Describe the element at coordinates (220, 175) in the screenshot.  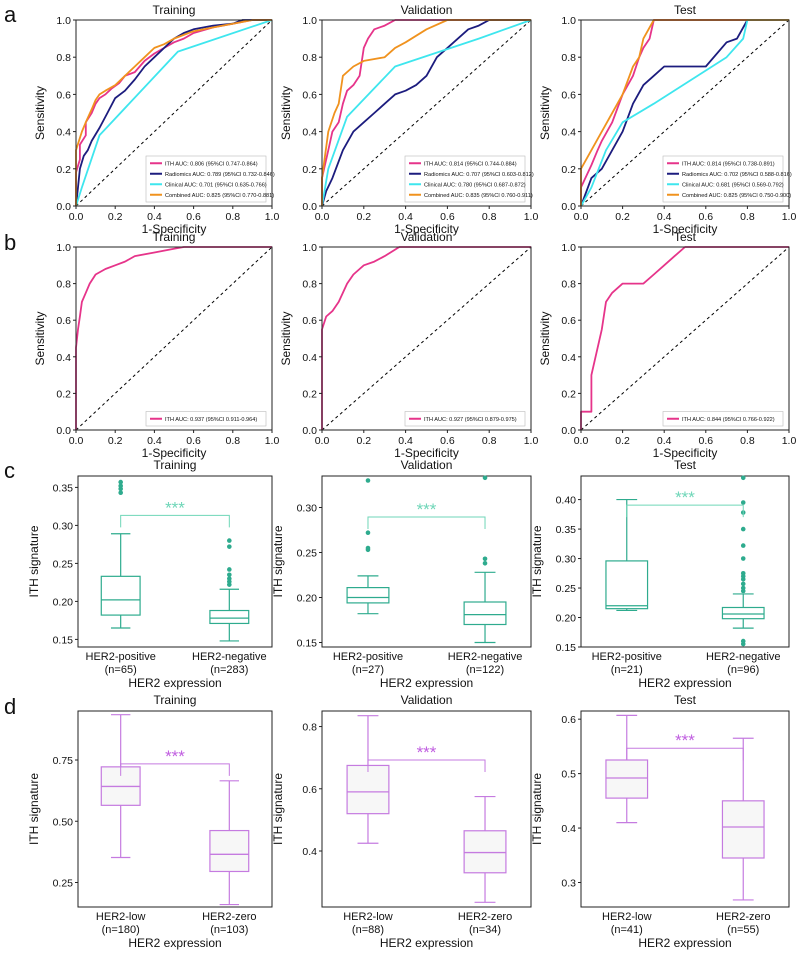
I see `legend-label: Radiomics AUC: 0.789 (95%CI 0.732-0.846)` at that location.